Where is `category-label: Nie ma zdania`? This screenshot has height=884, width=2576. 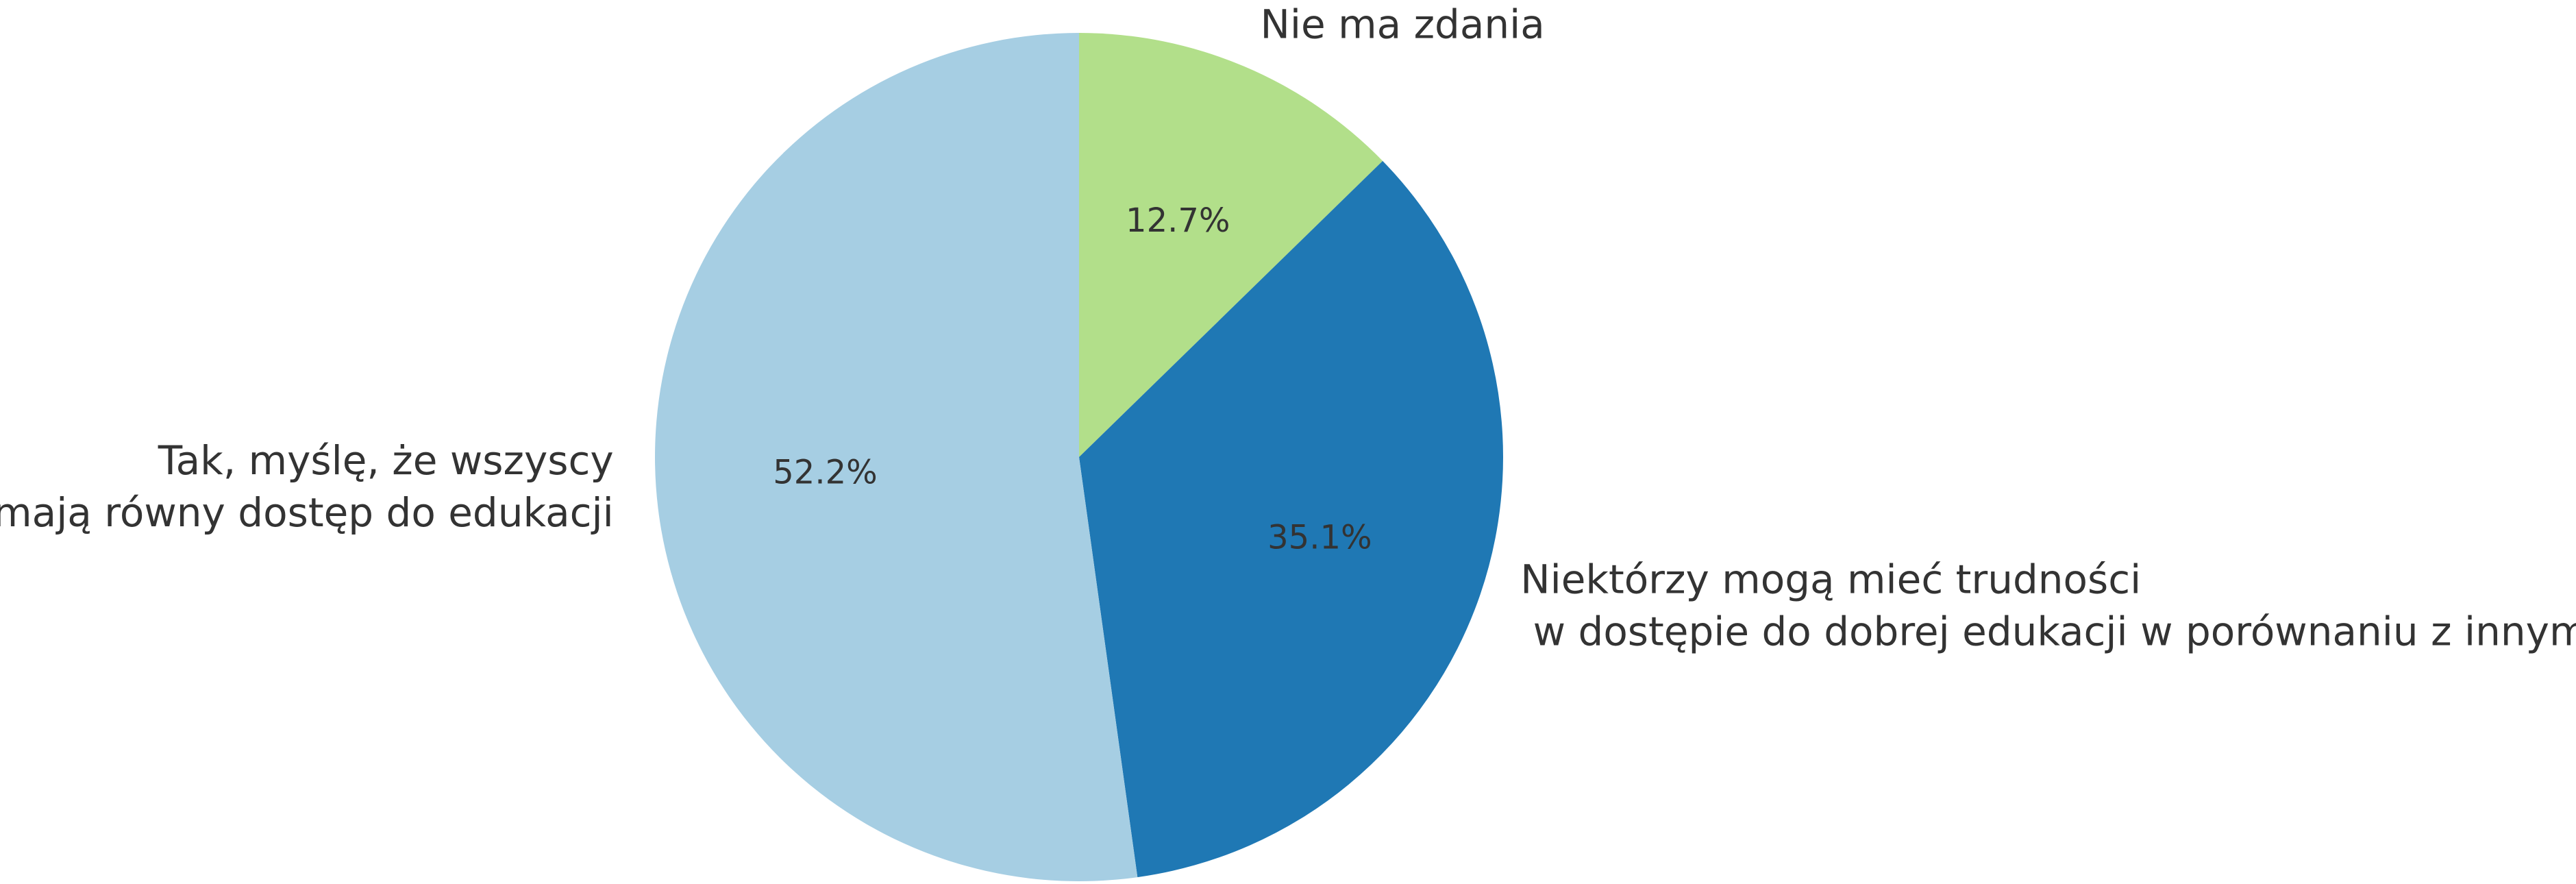
category-label: Nie ma zdania is located at coordinates (1403, 24).